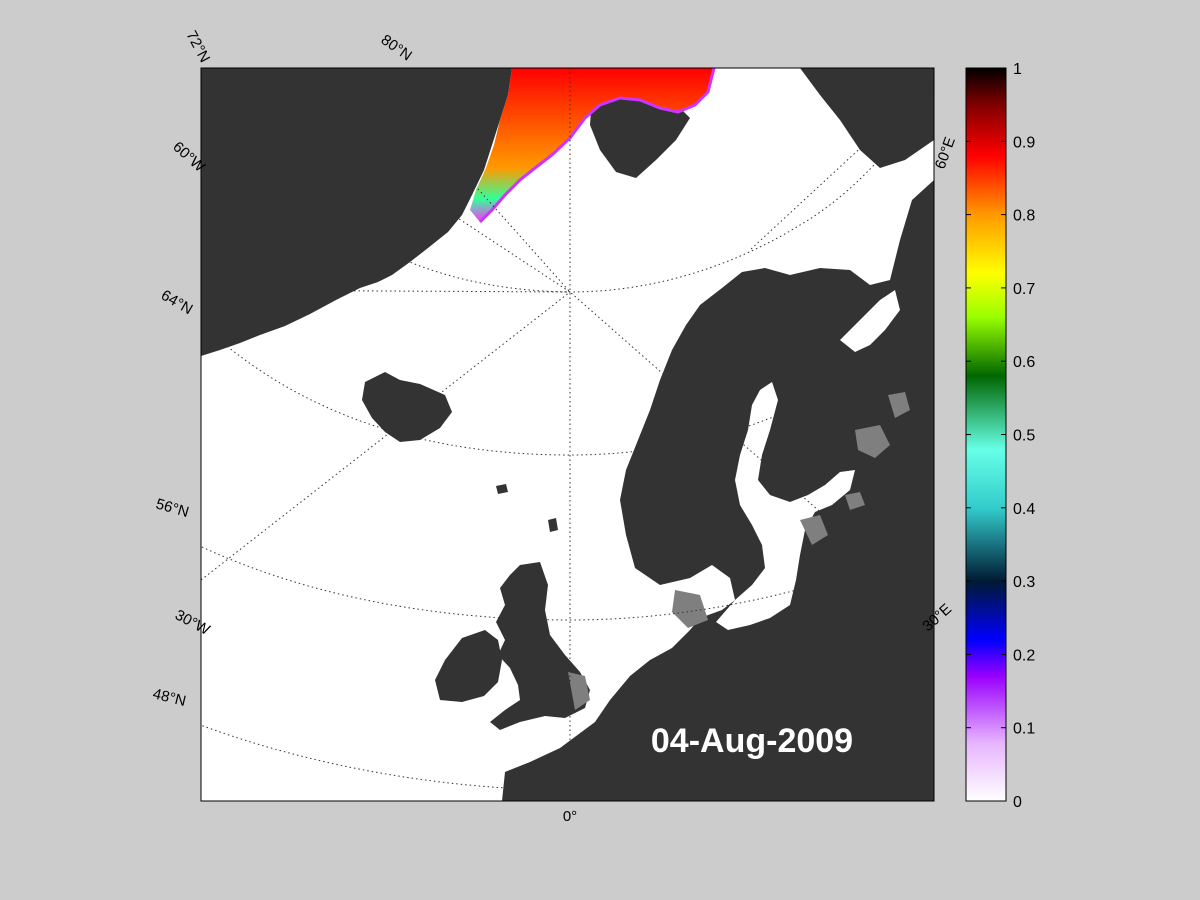 The width and height of the screenshot is (1200, 900). I want to click on lat-label-56n: 56°N, so click(172, 509).